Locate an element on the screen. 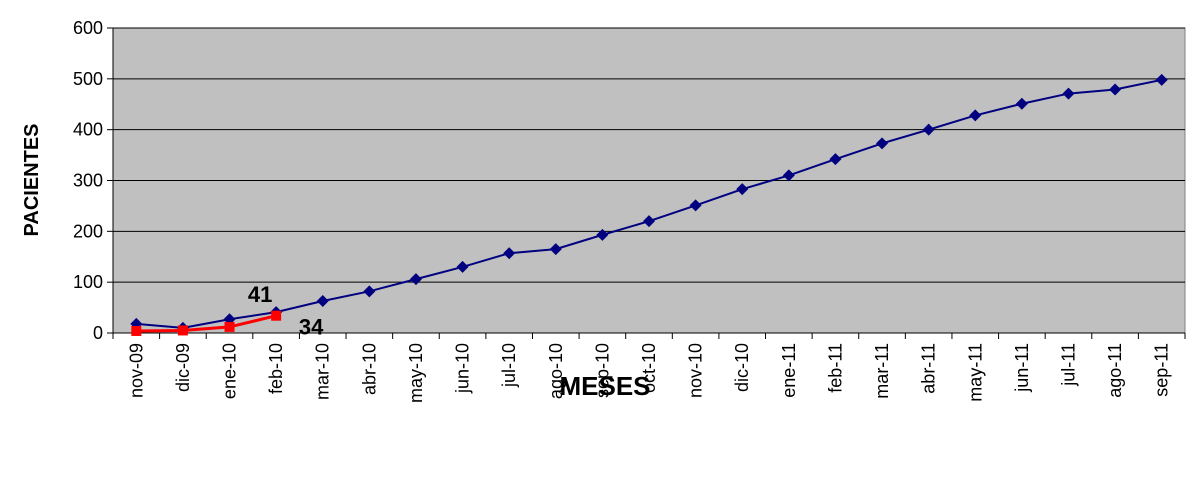 This screenshot has height=482, width=1200. x-tick-label: mar-11 is located at coordinates (882, 371).